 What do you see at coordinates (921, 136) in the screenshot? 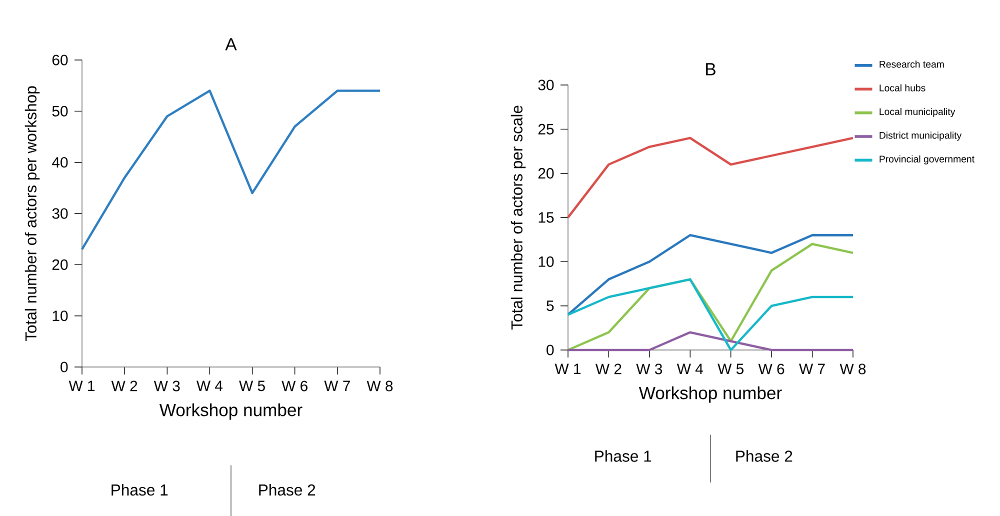
I see `legend-label: District municipality` at bounding box center [921, 136].